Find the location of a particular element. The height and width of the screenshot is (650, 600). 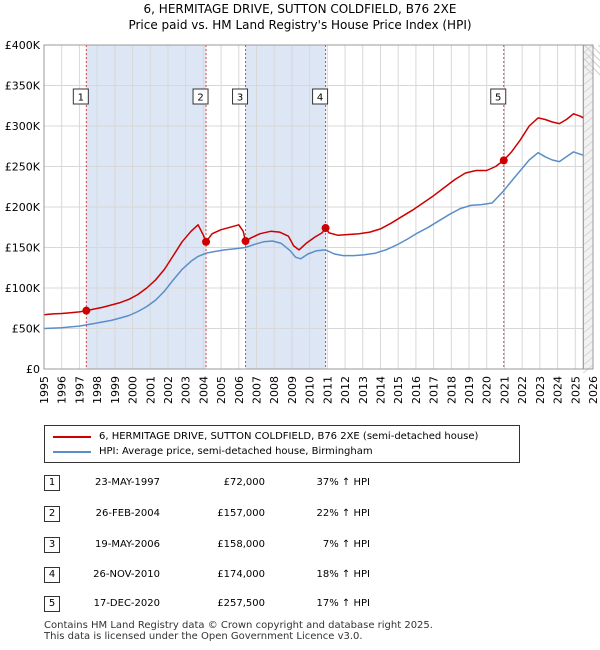

y-tick-label: £200K is located at coordinates (23, 207).